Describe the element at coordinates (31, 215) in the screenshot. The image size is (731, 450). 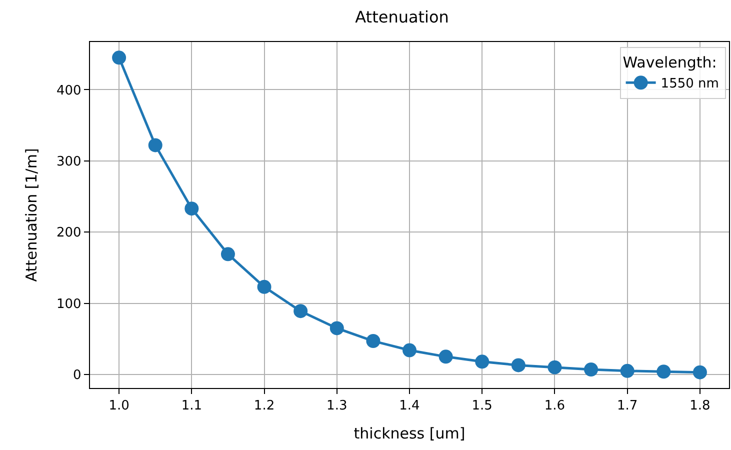
I see `y-axis-title: Attenuation [1/m]` at that location.